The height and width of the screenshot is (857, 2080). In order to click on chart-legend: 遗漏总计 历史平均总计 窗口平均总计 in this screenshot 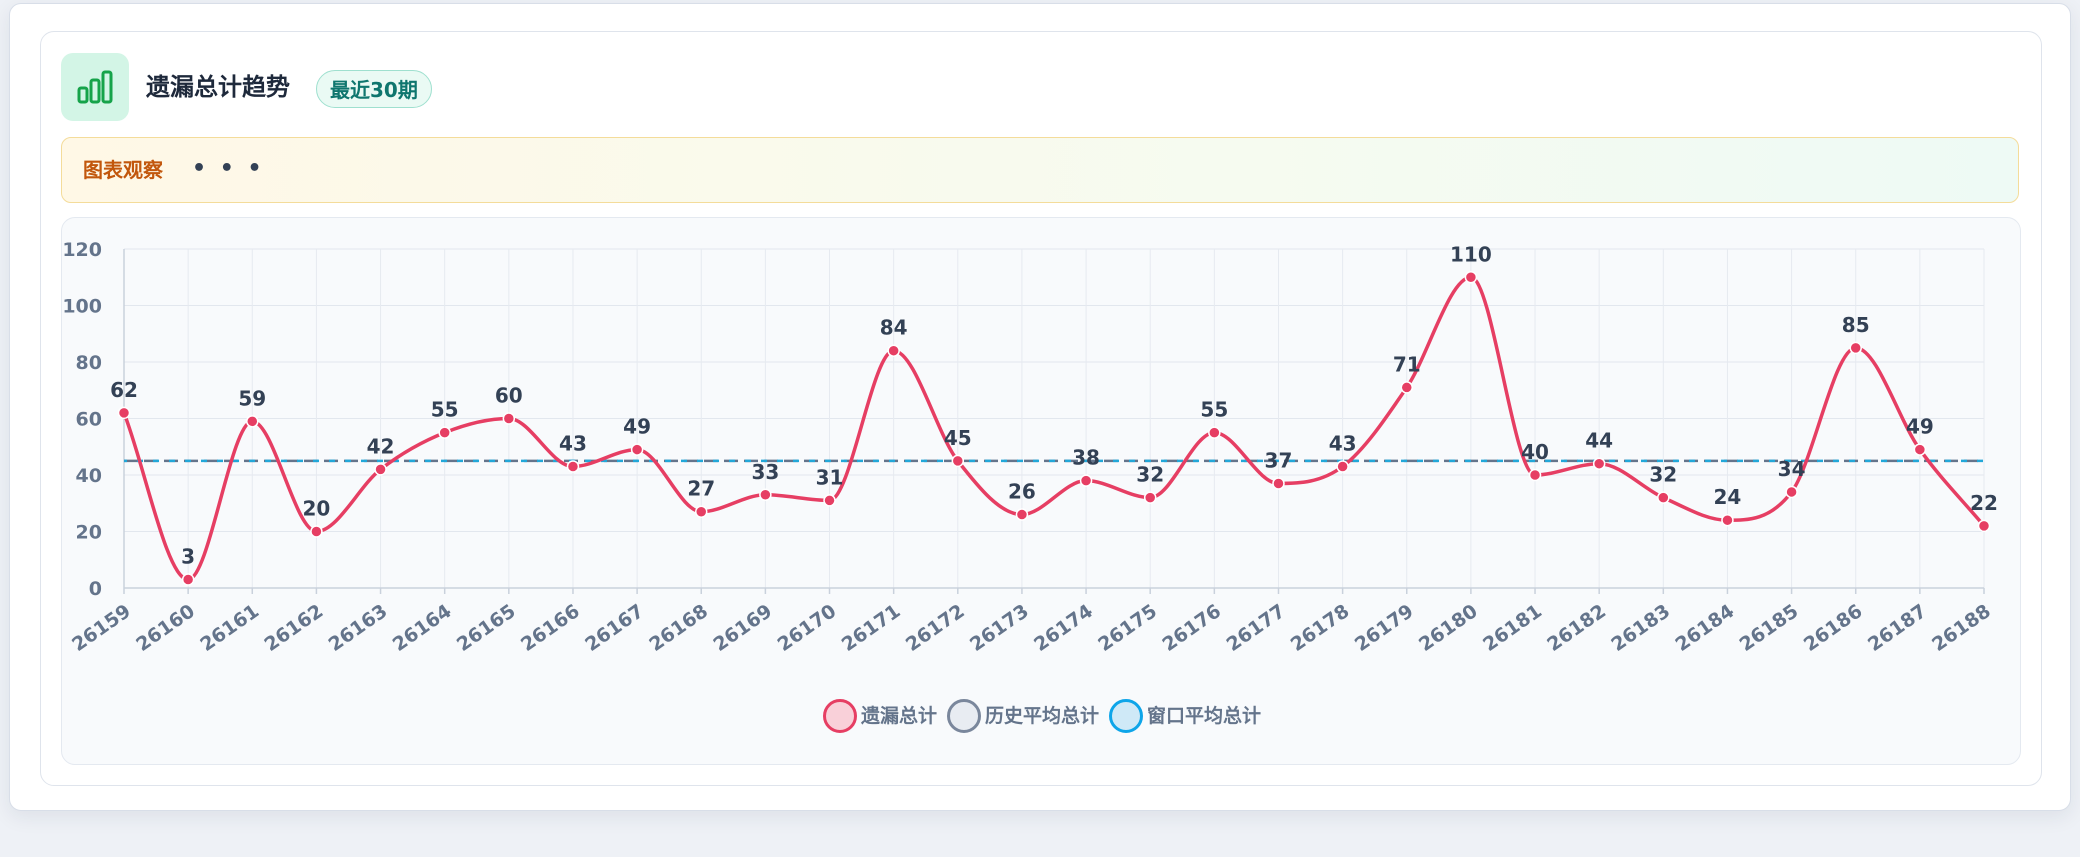, I will do `click(1042, 716)`.